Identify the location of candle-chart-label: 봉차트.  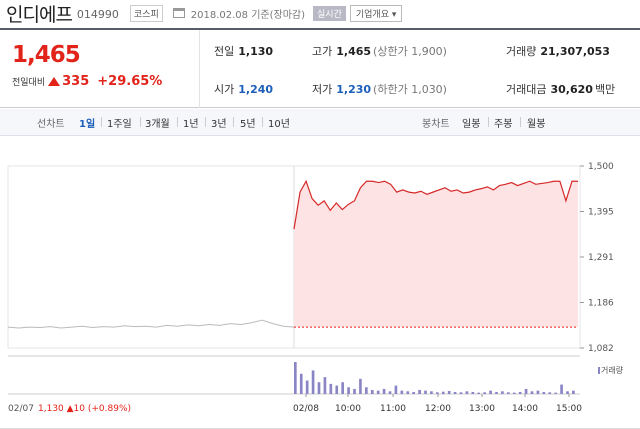
(436, 124).